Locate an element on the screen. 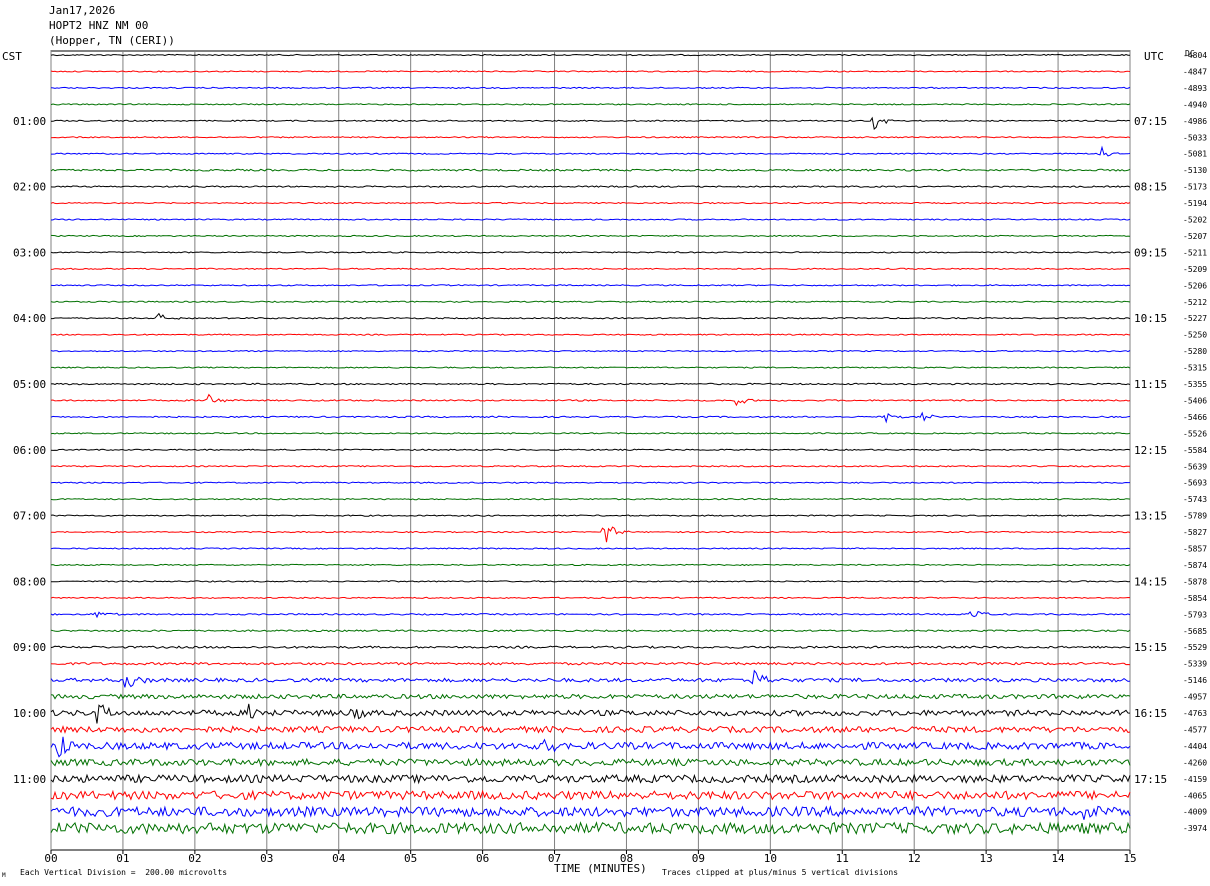 Image resolution: width=1210 pixels, height=886 pixels. dc-offset-label: -5466 is located at coordinates (1195, 417).